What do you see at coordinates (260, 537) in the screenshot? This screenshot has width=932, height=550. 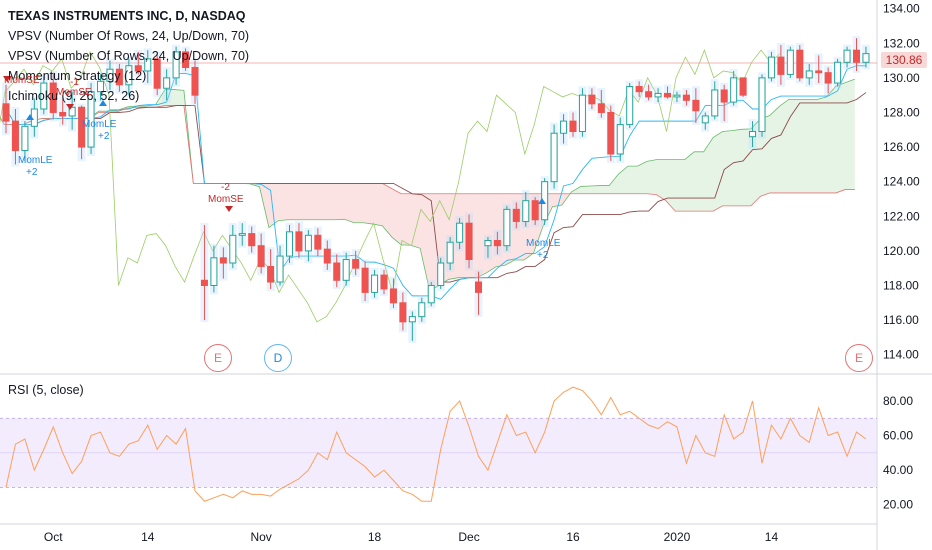 I see `time-tick-label: Nov` at bounding box center [260, 537].